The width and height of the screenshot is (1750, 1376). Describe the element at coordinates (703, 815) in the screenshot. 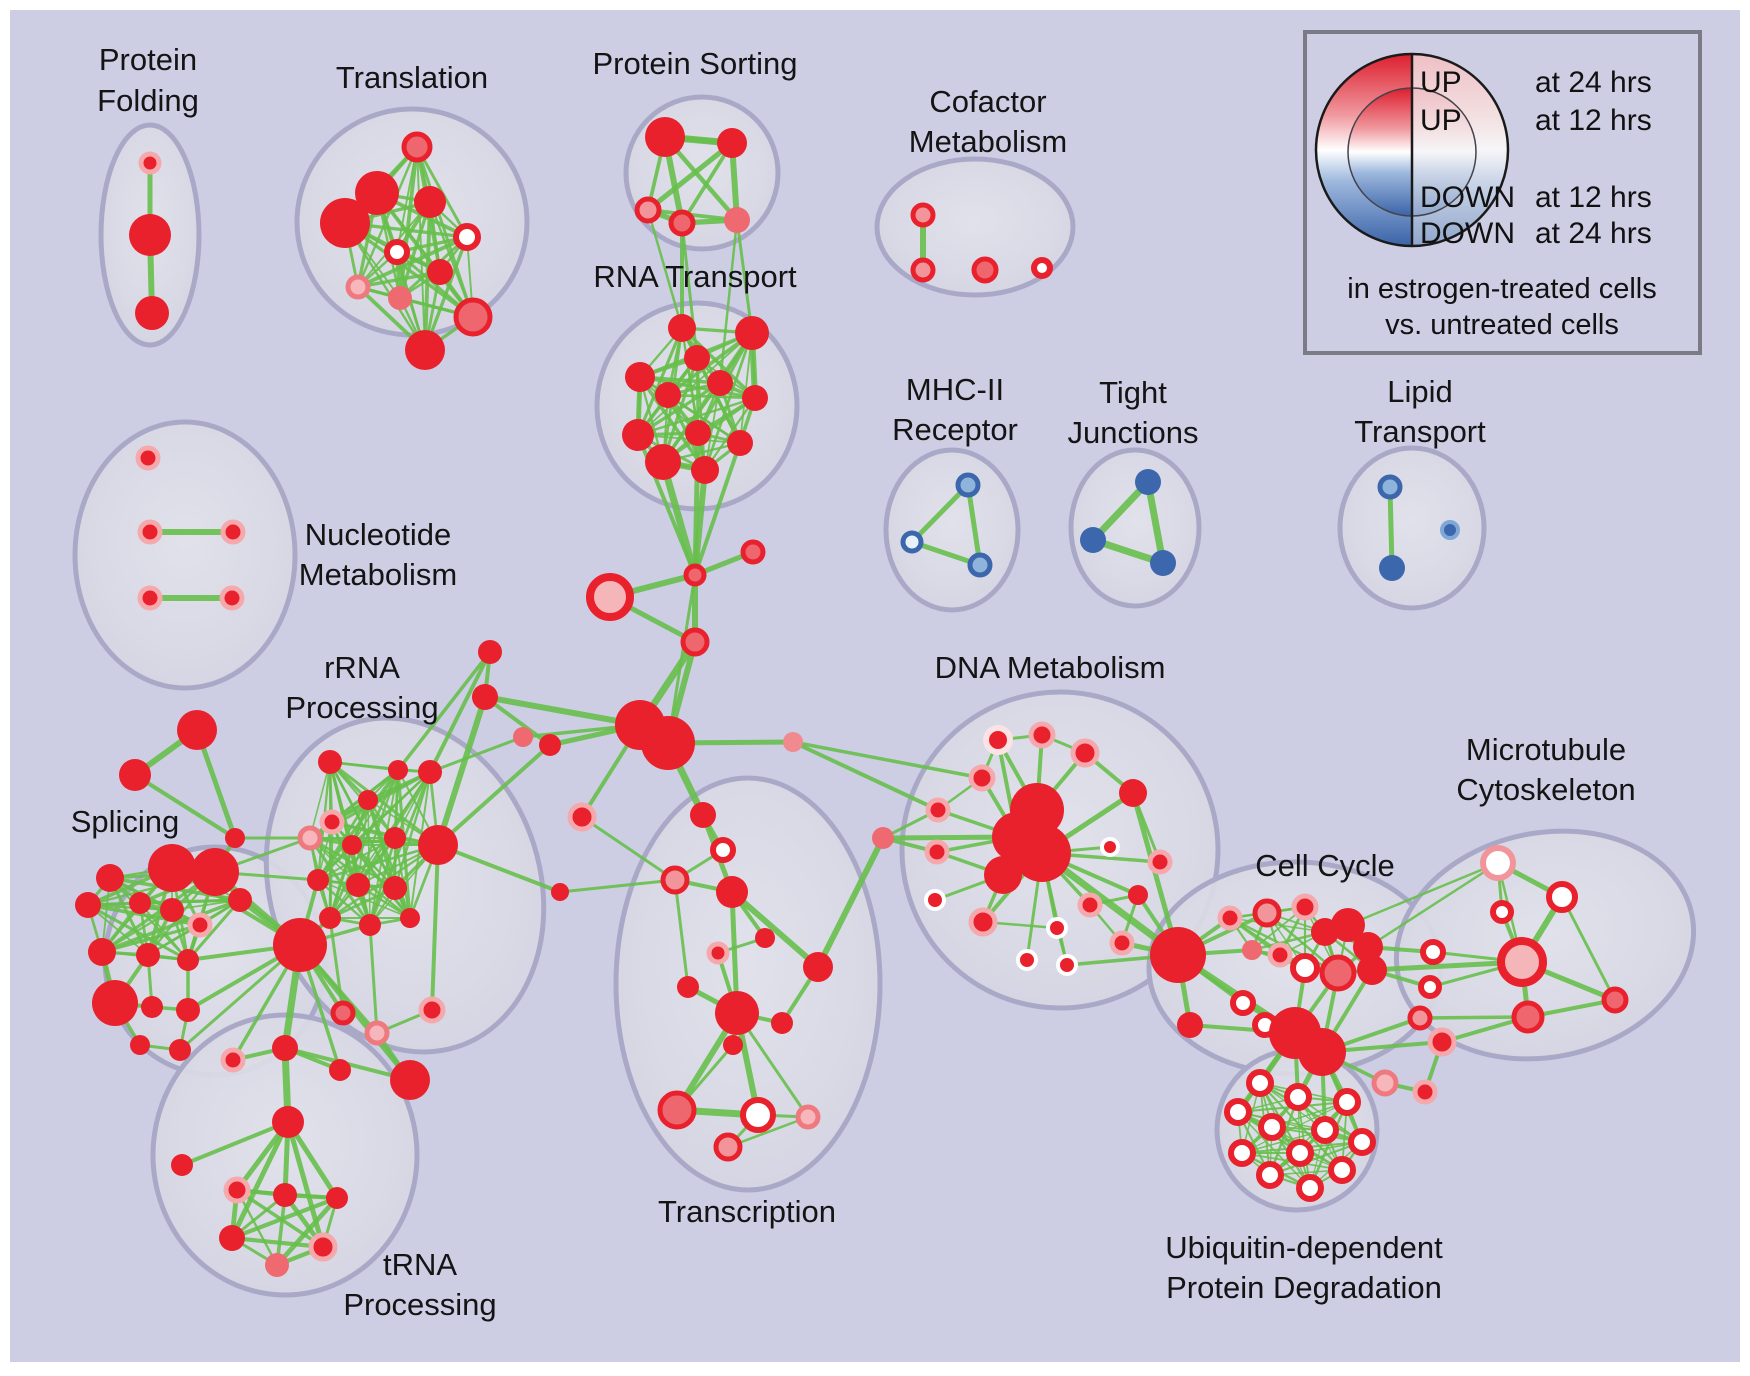

I see `node-tx1` at that location.